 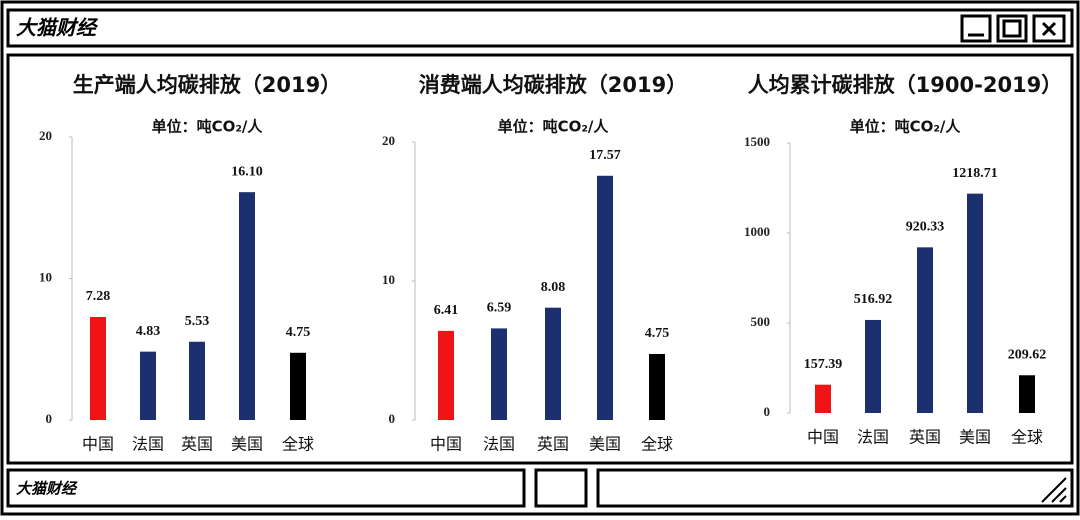 What do you see at coordinates (925, 227) in the screenshot?
I see `value-label: 920.33` at bounding box center [925, 227].